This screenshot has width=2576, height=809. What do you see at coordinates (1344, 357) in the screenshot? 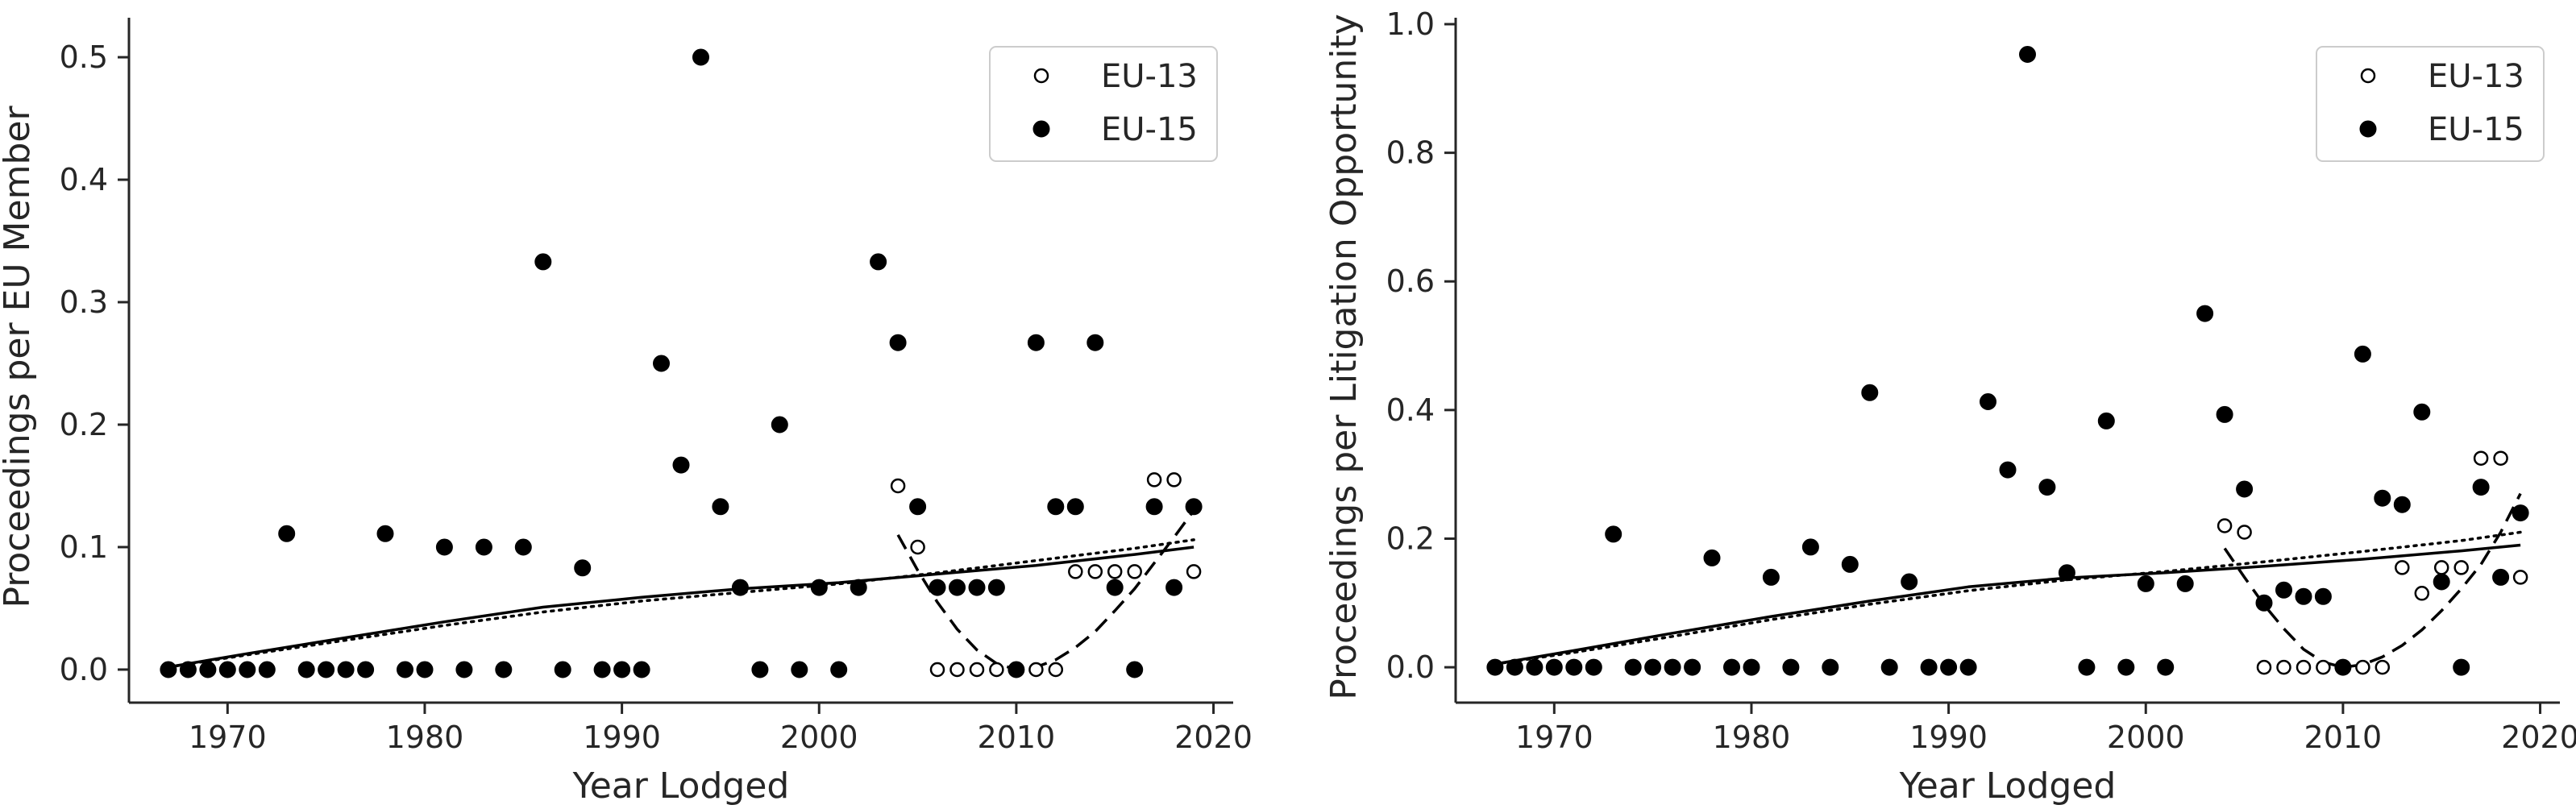
I see `y-axis-title: Proceedings per Litigation Opportunity` at bounding box center [1344, 357].